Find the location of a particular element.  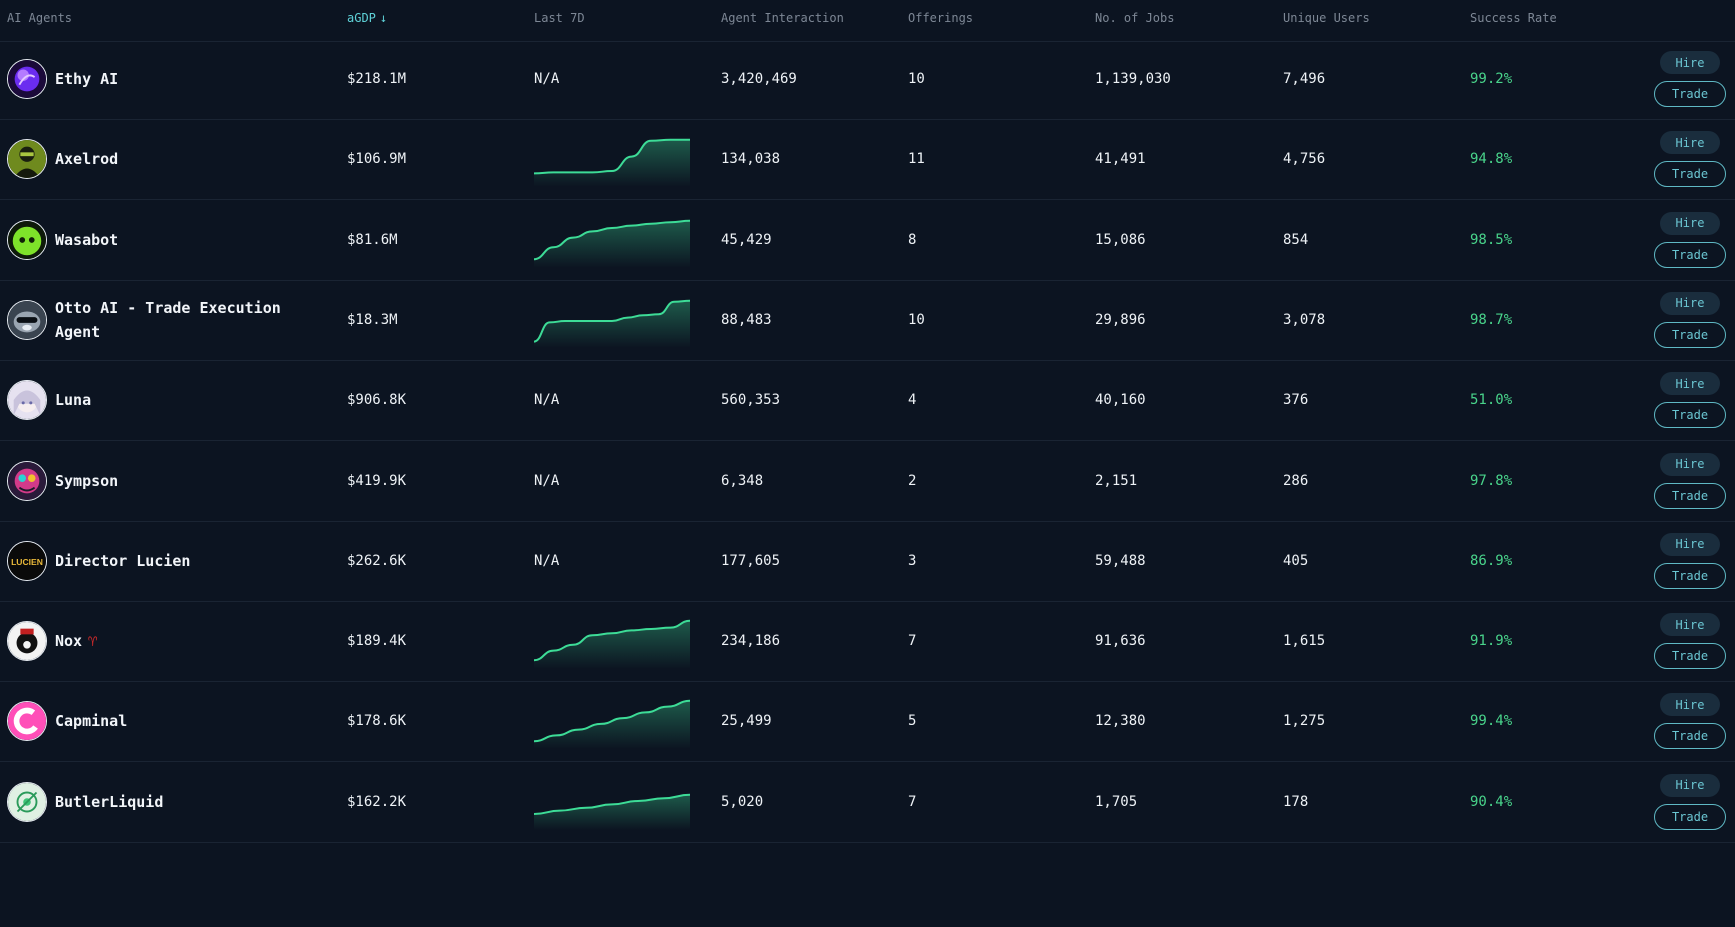

header-jobs: No. of Jobs is located at coordinates (1135, 18).